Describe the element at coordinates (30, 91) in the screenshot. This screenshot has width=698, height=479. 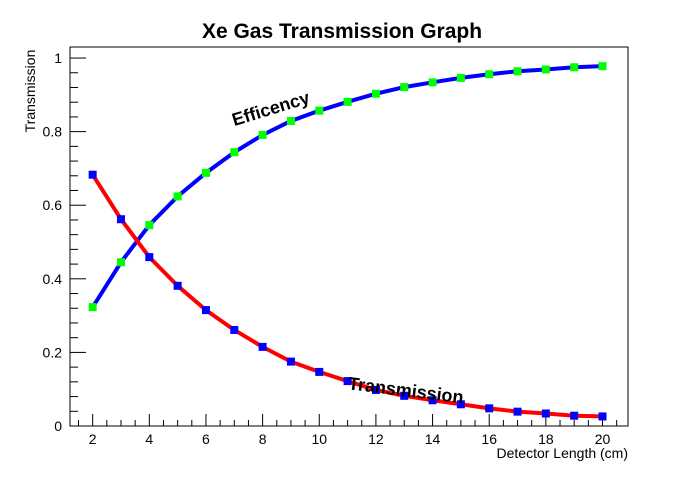
I see `y-axis-label: Transmission` at that location.